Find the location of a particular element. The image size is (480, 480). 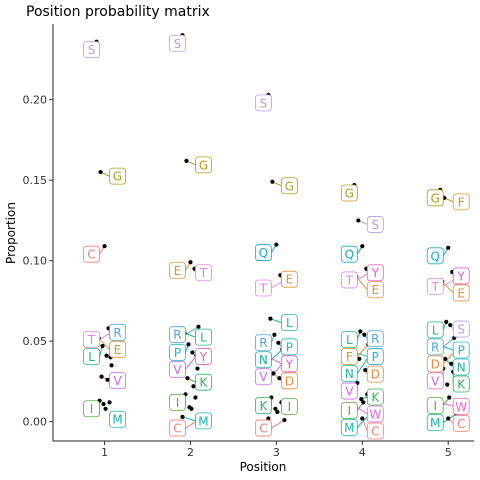

label-I: I is located at coordinates (349, 410).